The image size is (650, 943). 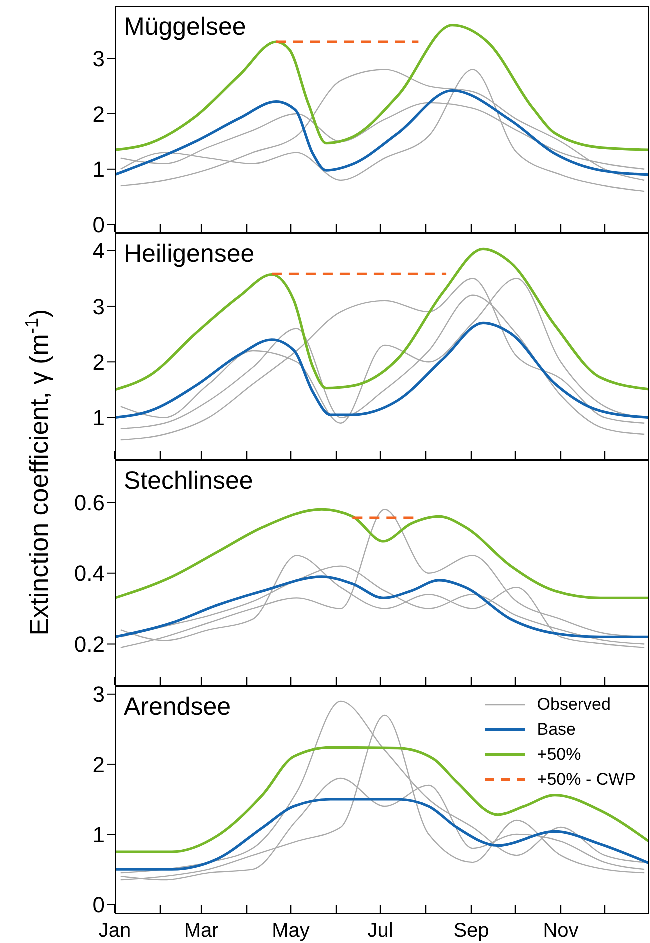 What do you see at coordinates (586, 779) in the screenshot?
I see `text: +50% - CWP` at bounding box center [586, 779].